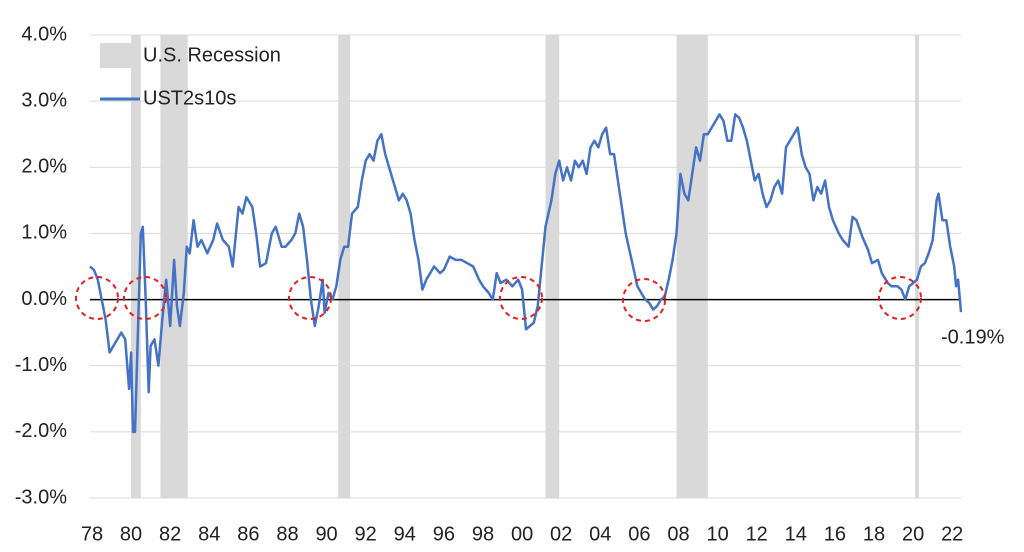 The image size is (1024, 552). Describe the element at coordinates (678, 534) in the screenshot. I see `x-tick-label: 08` at that location.